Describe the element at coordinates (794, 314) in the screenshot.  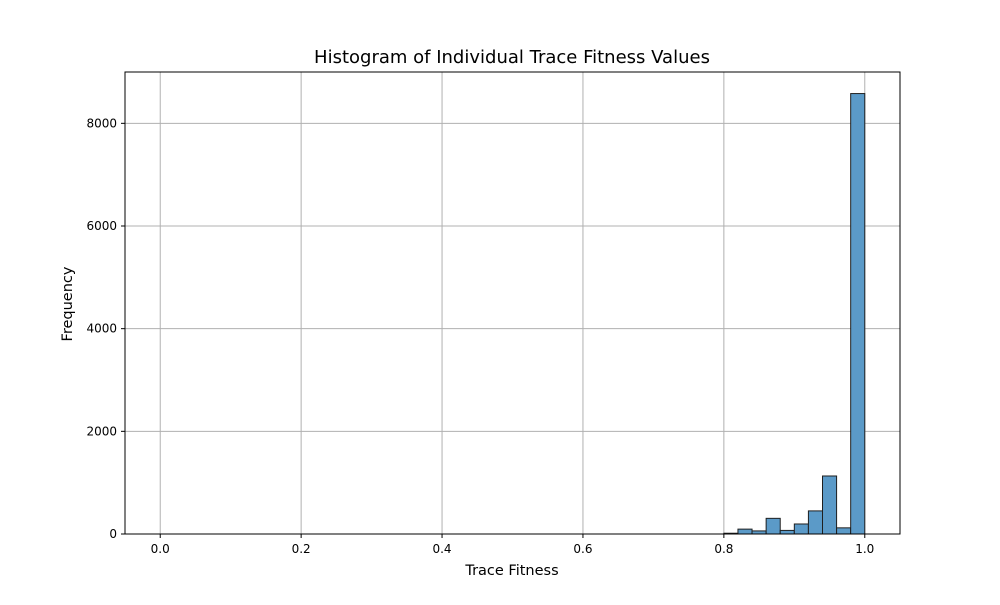
I see `histogram-bars` at that location.